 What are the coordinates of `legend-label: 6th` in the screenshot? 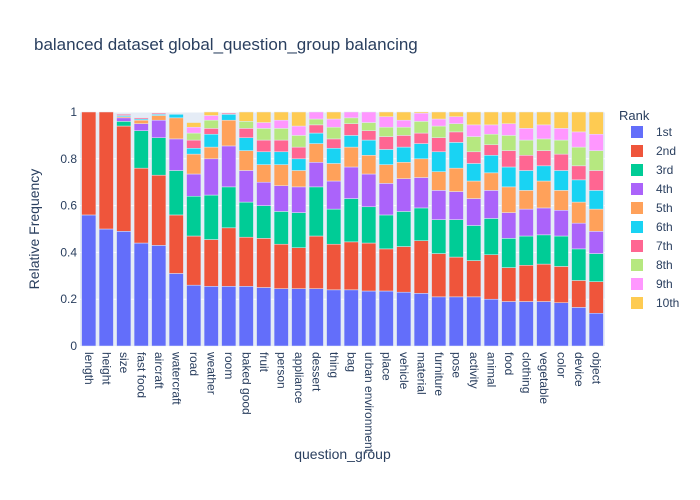 It's located at (664, 227).